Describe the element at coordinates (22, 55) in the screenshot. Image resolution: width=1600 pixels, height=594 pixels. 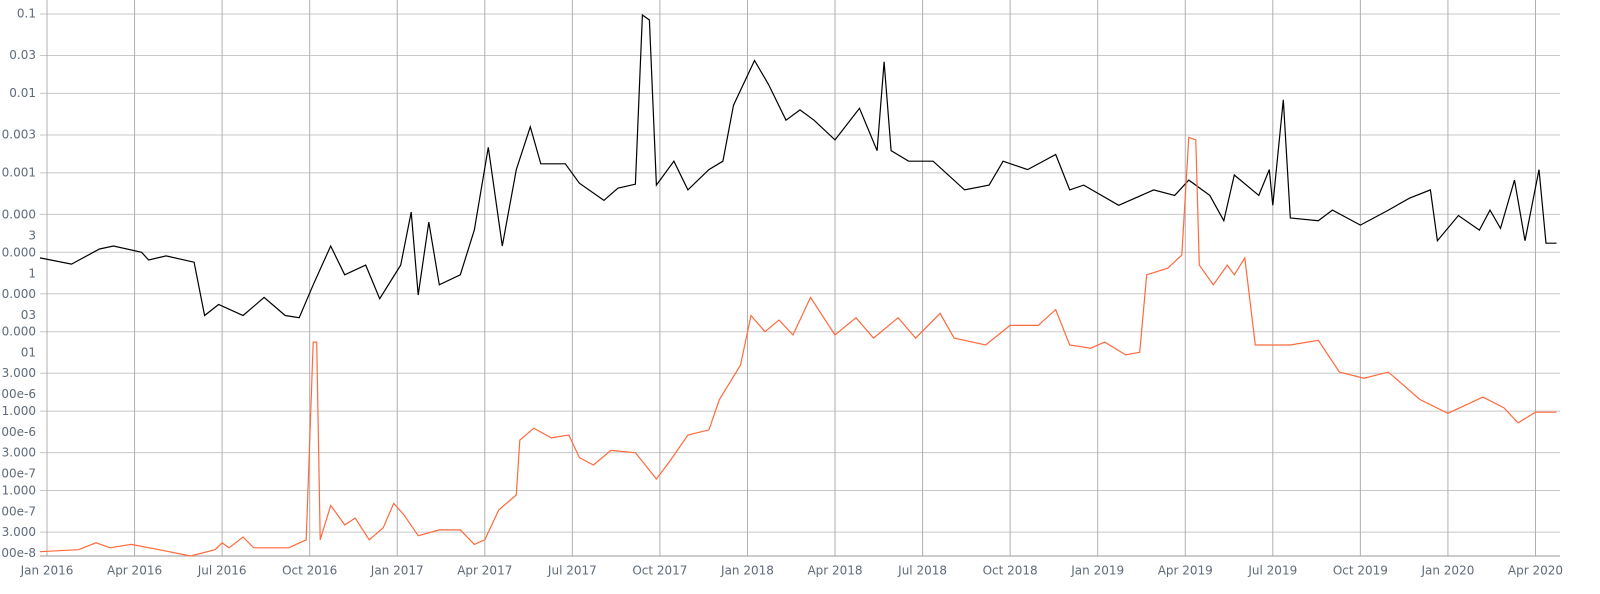
I see `y-tick-label: 0.03` at that location.